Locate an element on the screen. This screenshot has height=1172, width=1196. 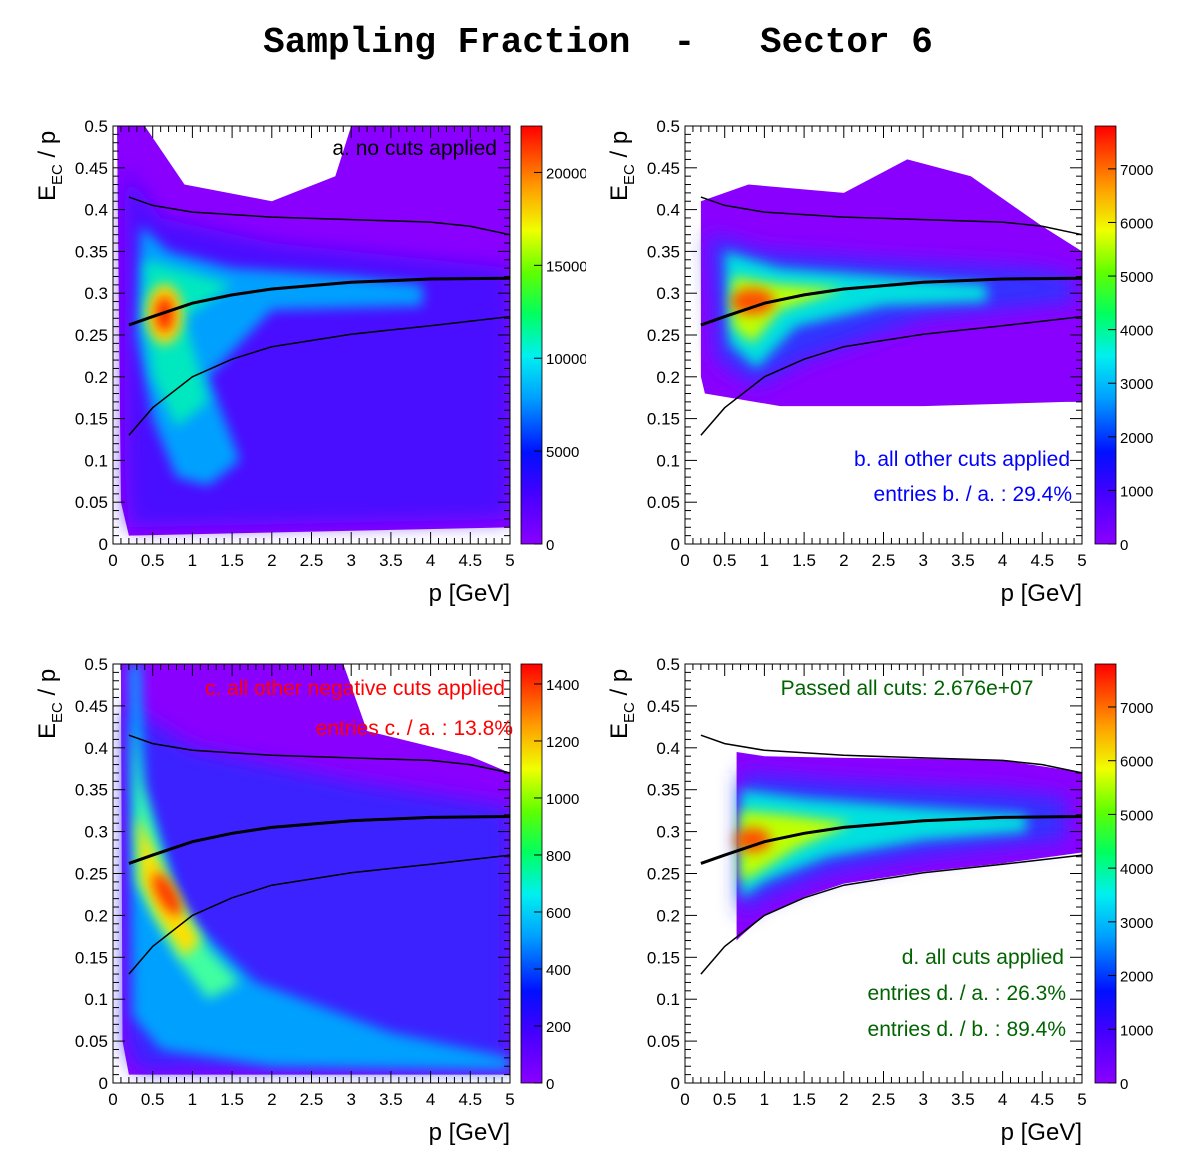
z-tick-label: 15000 is located at coordinates (567, 266).